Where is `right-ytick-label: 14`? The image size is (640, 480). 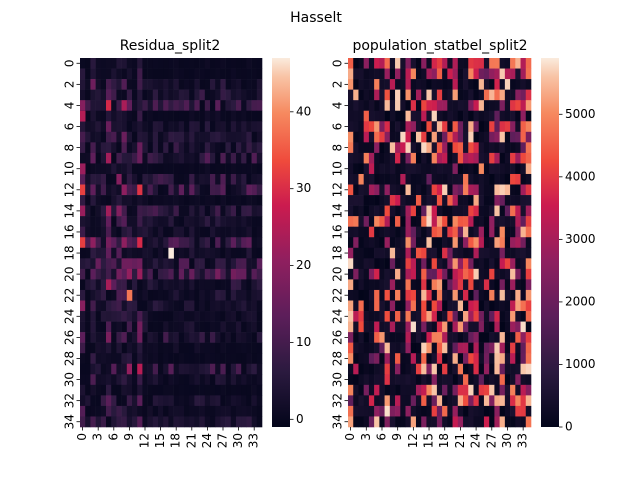 right-ytick-label: 14 is located at coordinates (338, 210).